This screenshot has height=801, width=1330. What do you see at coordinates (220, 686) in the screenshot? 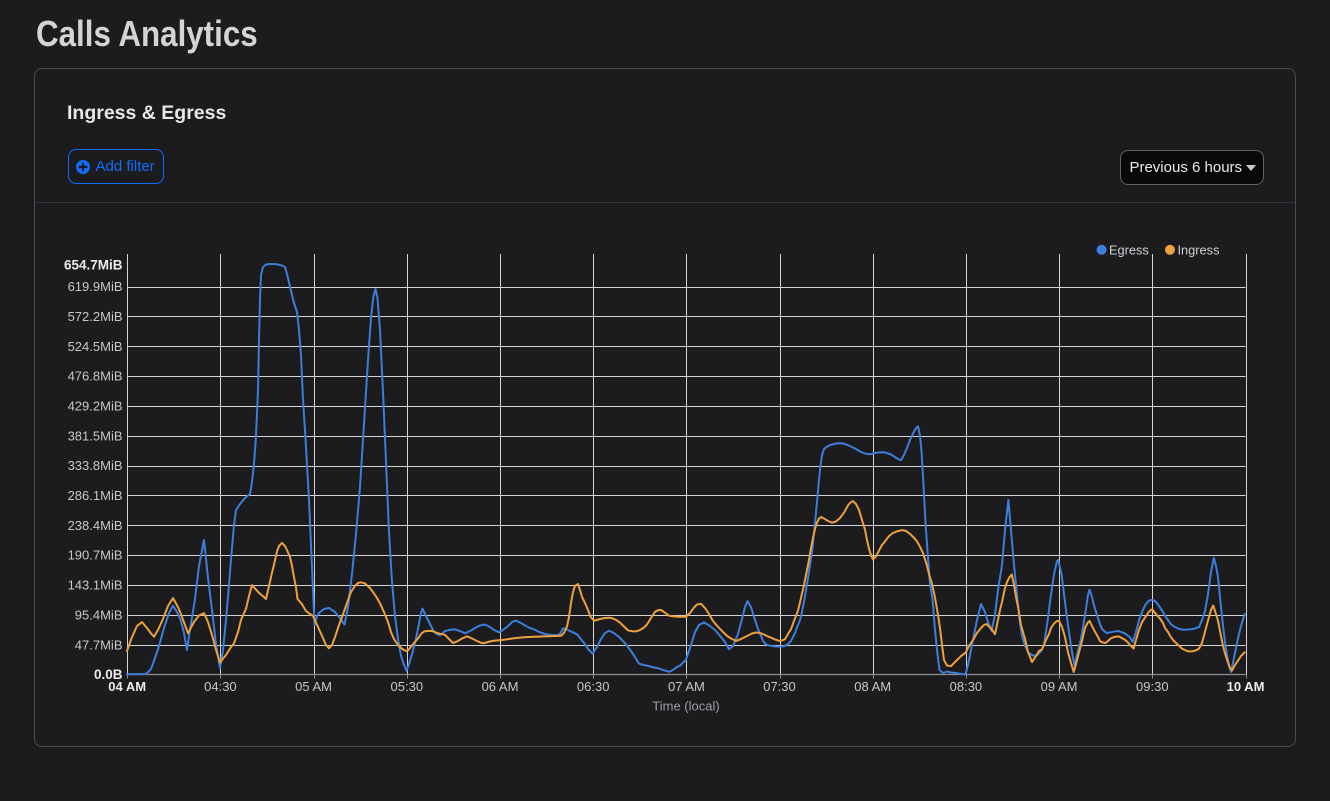
I see `svg-text: 04:30` at bounding box center [220, 686].